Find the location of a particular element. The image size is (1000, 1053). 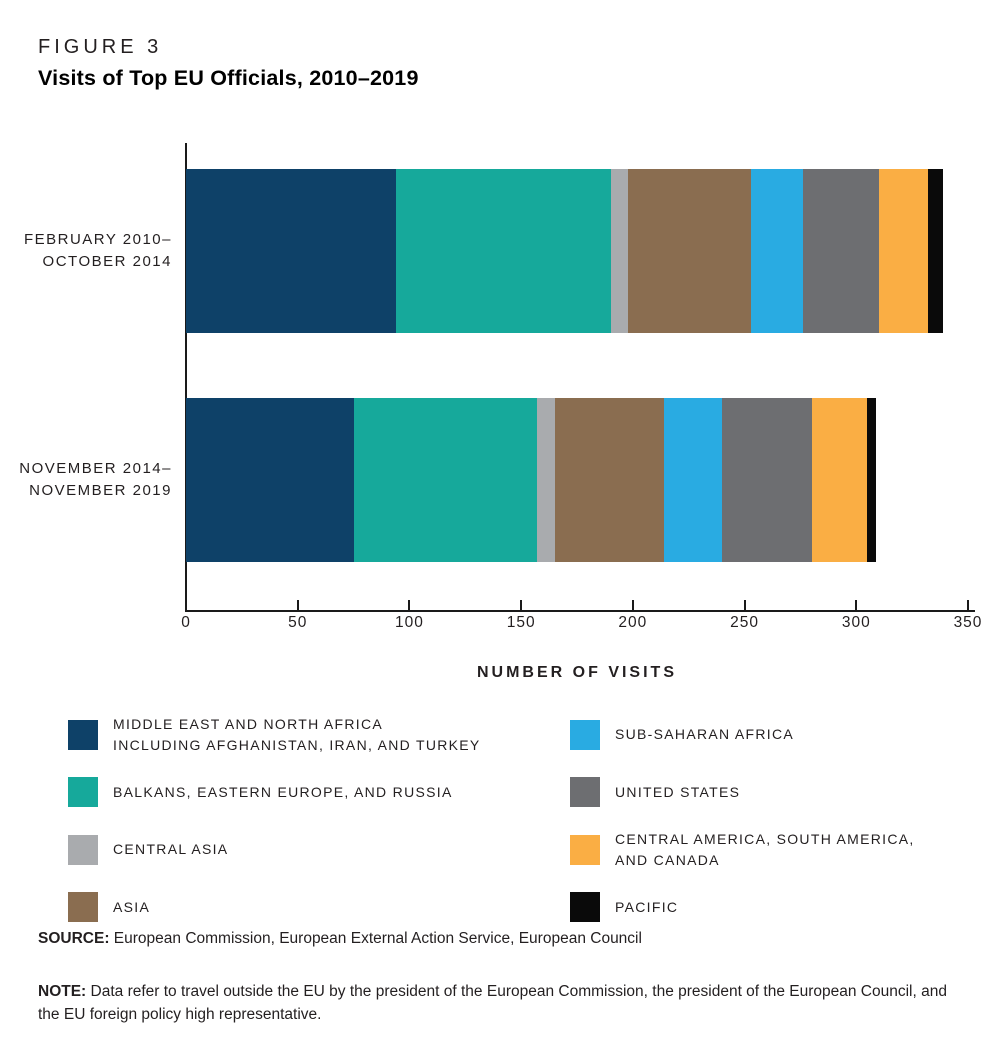

legend-label-line: UNITED STATES is located at coordinates (678, 791).